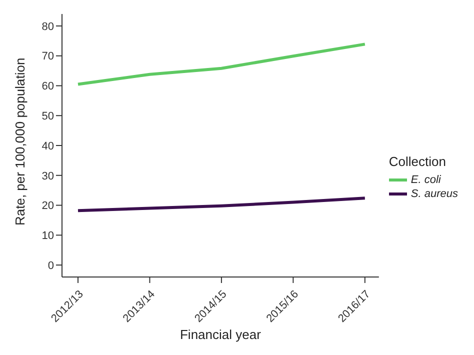 Image resolution: width=474 pixels, height=355 pixels. Describe the element at coordinates (48, 116) in the screenshot. I see `y-tick-label: 50` at that location.